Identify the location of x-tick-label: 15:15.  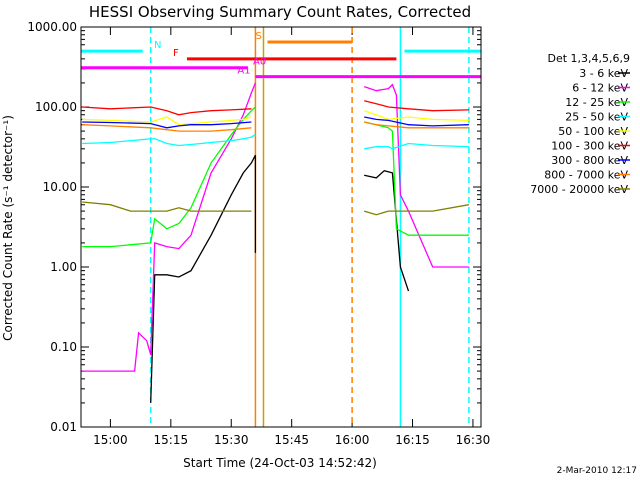
(171, 440).